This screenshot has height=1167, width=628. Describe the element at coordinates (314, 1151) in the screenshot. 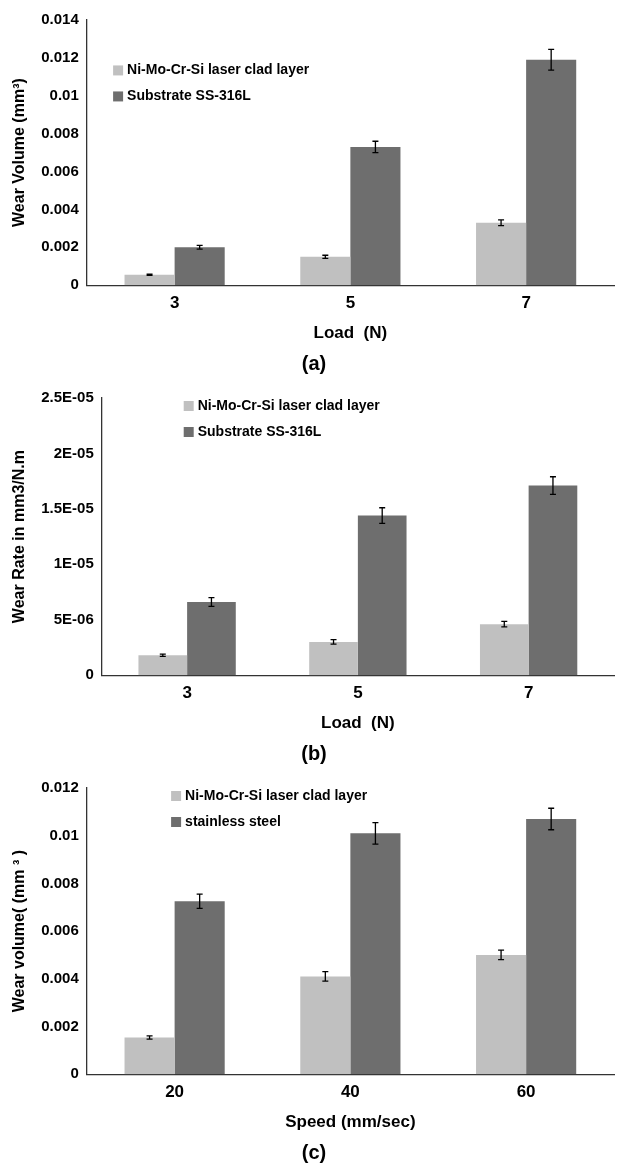

I see `text: (c)` at that location.